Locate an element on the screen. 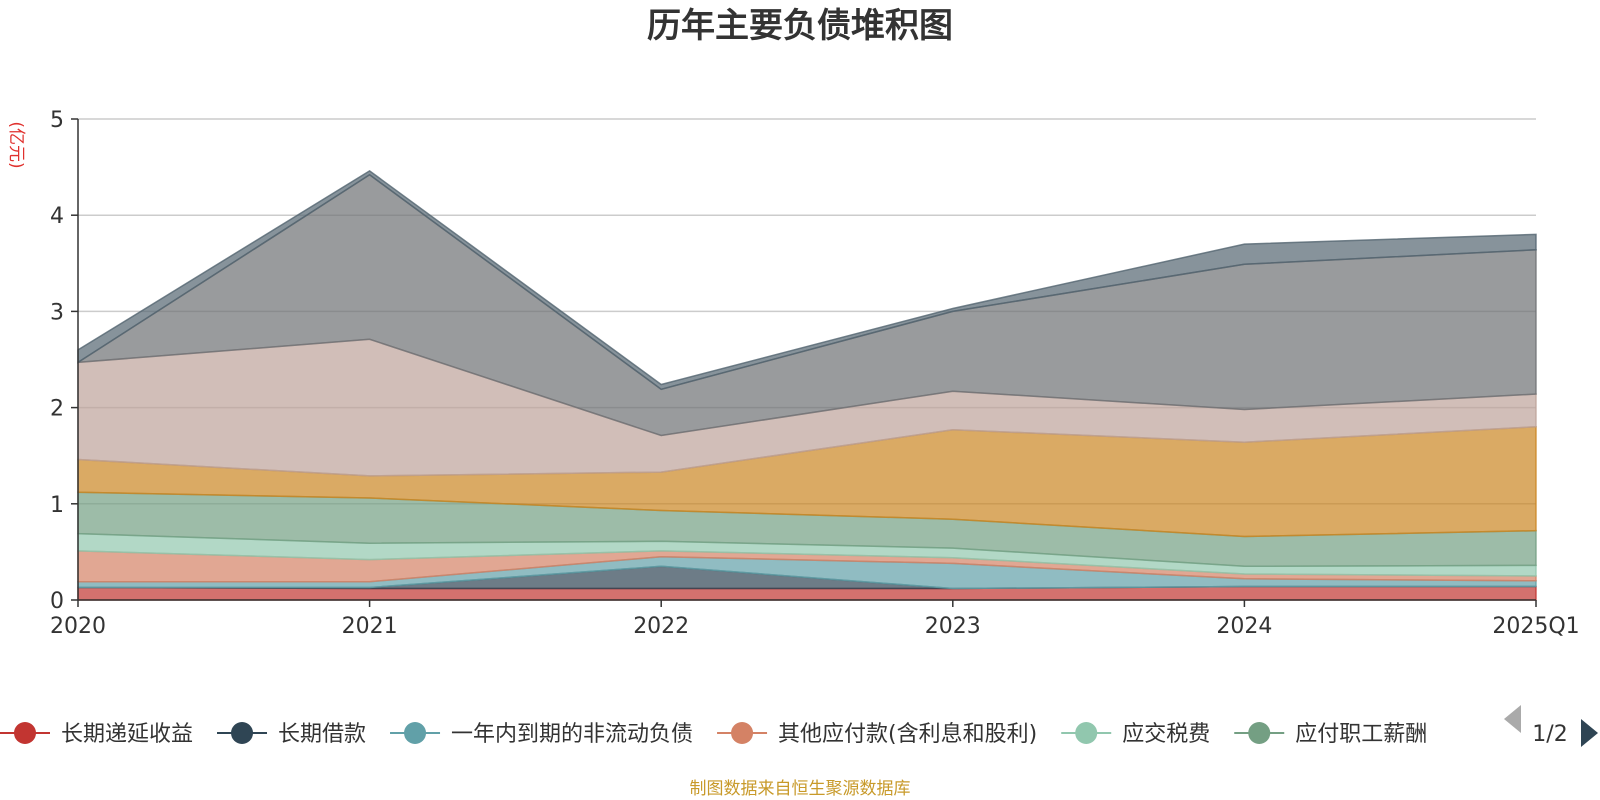 Image resolution: width=1600 pixels, height=800 pixels. x-axis-ticks: 2020 2021 2022 2023 2024 2025Q1 is located at coordinates (815, 619).